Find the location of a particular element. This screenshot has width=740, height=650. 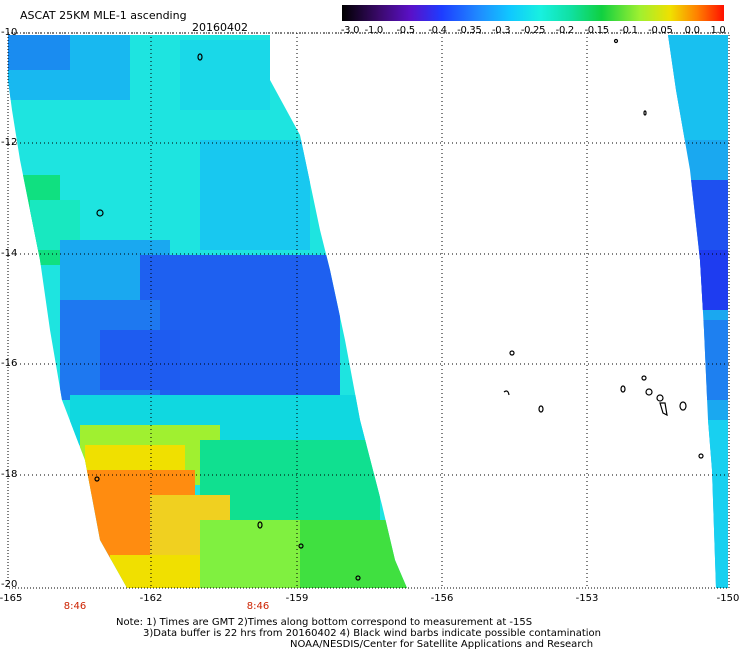

longitude-tick: -156 is located at coordinates (442, 598).